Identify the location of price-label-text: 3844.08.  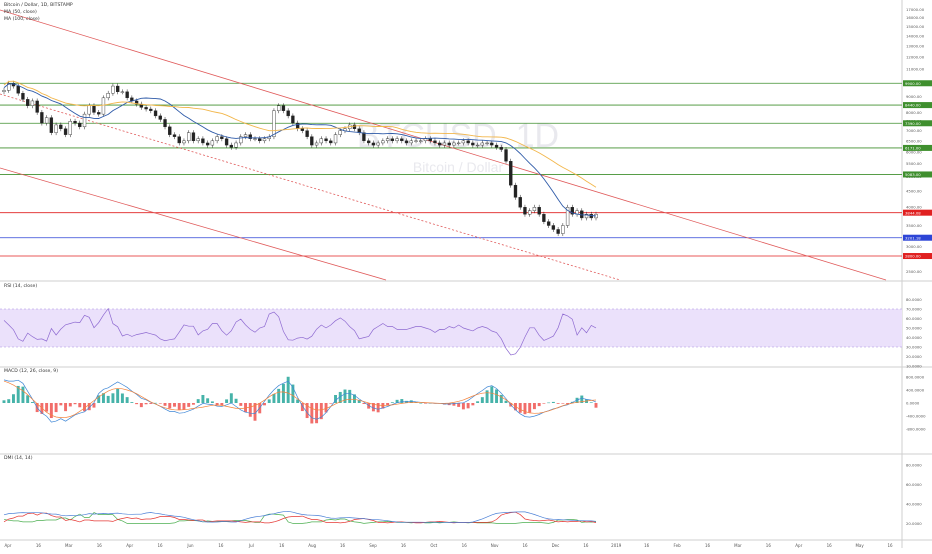
(913, 212).